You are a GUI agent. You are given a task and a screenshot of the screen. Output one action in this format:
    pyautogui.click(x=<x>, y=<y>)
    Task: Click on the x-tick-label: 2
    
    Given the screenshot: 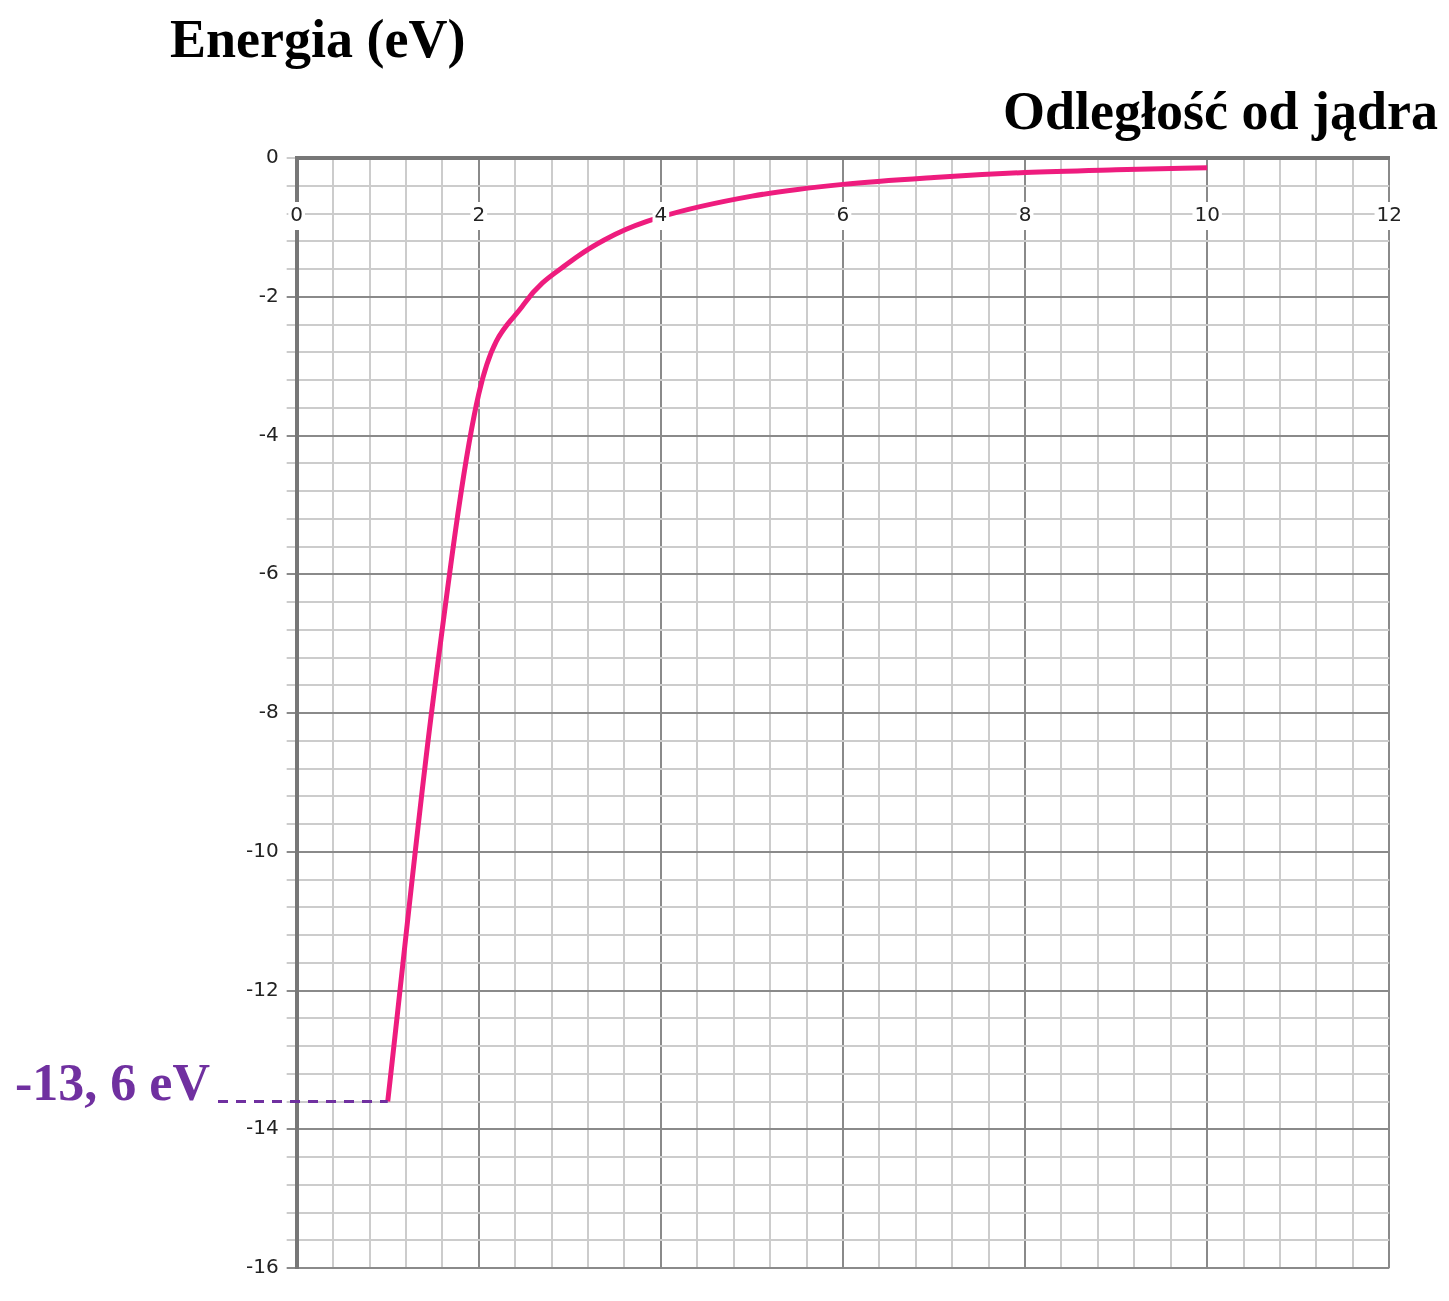 What is the action you would take?
    pyautogui.click(x=479, y=214)
    